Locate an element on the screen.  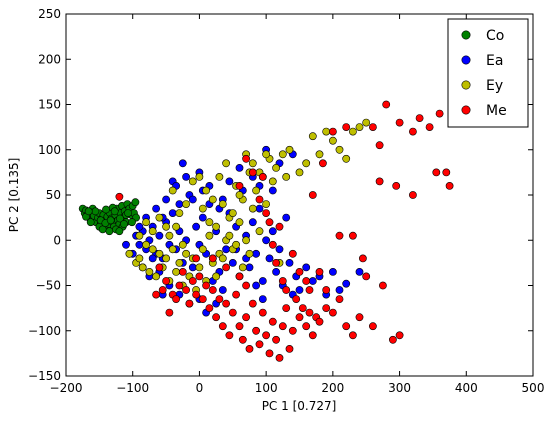
legend-label-me: Me is located at coordinates (496, 111).